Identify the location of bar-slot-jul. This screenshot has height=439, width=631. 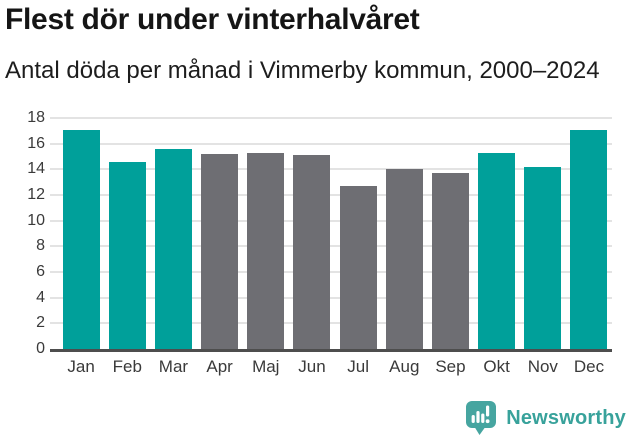
(358, 233).